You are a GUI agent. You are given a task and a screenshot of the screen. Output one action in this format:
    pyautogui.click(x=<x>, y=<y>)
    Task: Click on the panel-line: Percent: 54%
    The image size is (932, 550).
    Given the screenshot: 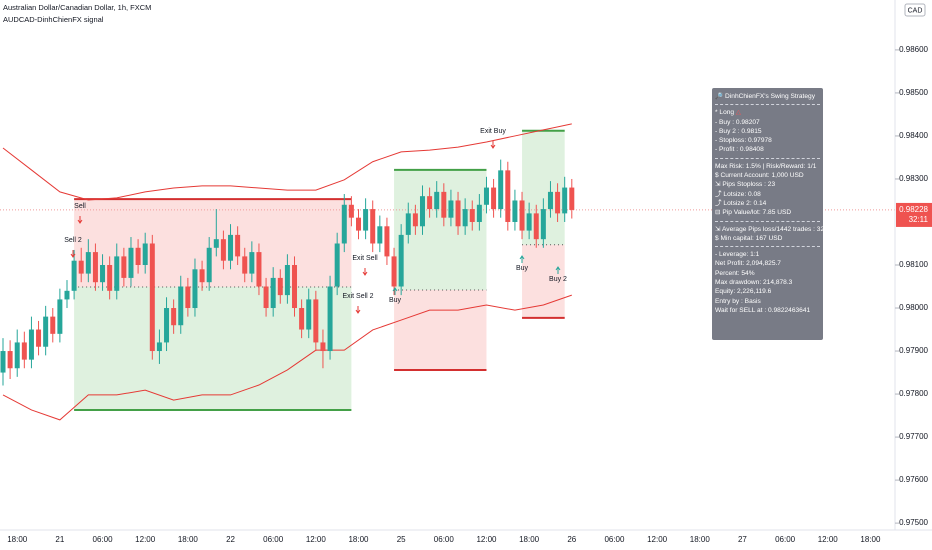 What is the action you would take?
    pyautogui.click(x=735, y=273)
    